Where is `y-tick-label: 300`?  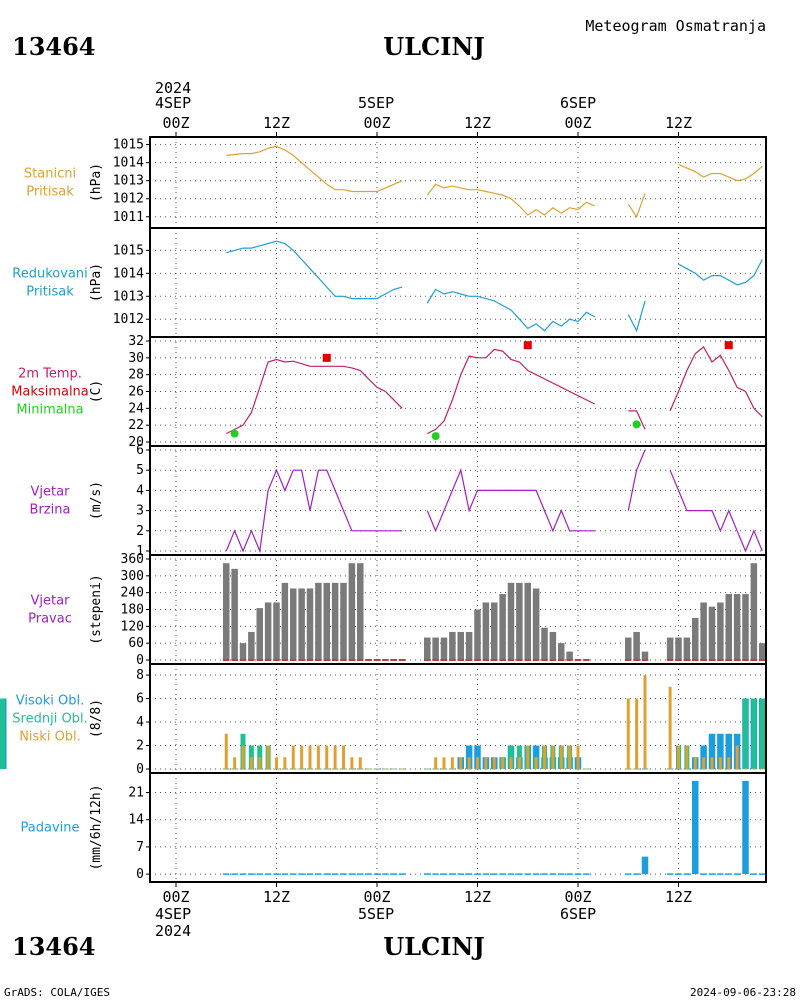 y-tick-label: 300 is located at coordinates (132, 576).